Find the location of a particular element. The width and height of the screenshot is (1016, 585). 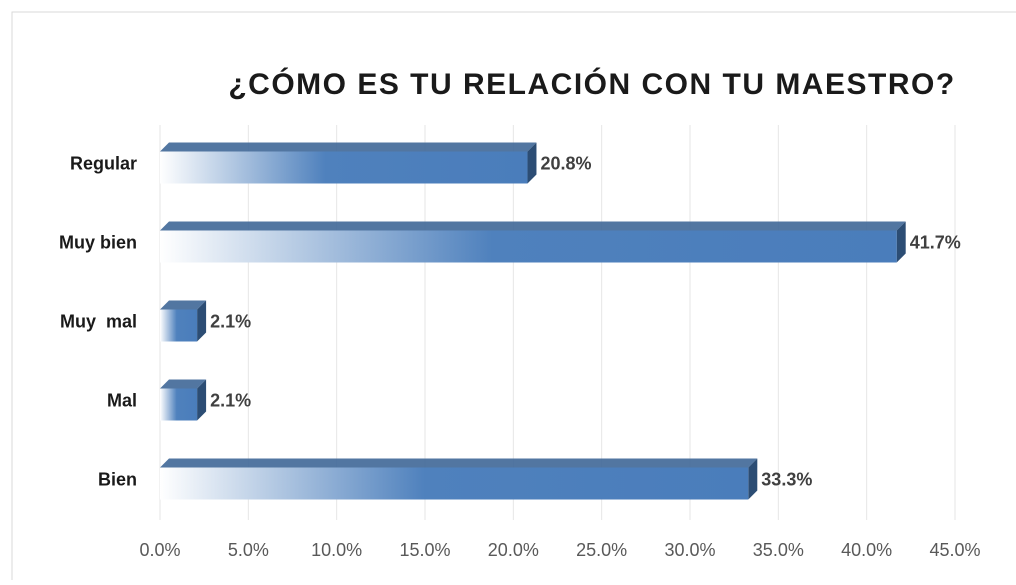

y-tick-label: Muy mal is located at coordinates (98, 321).